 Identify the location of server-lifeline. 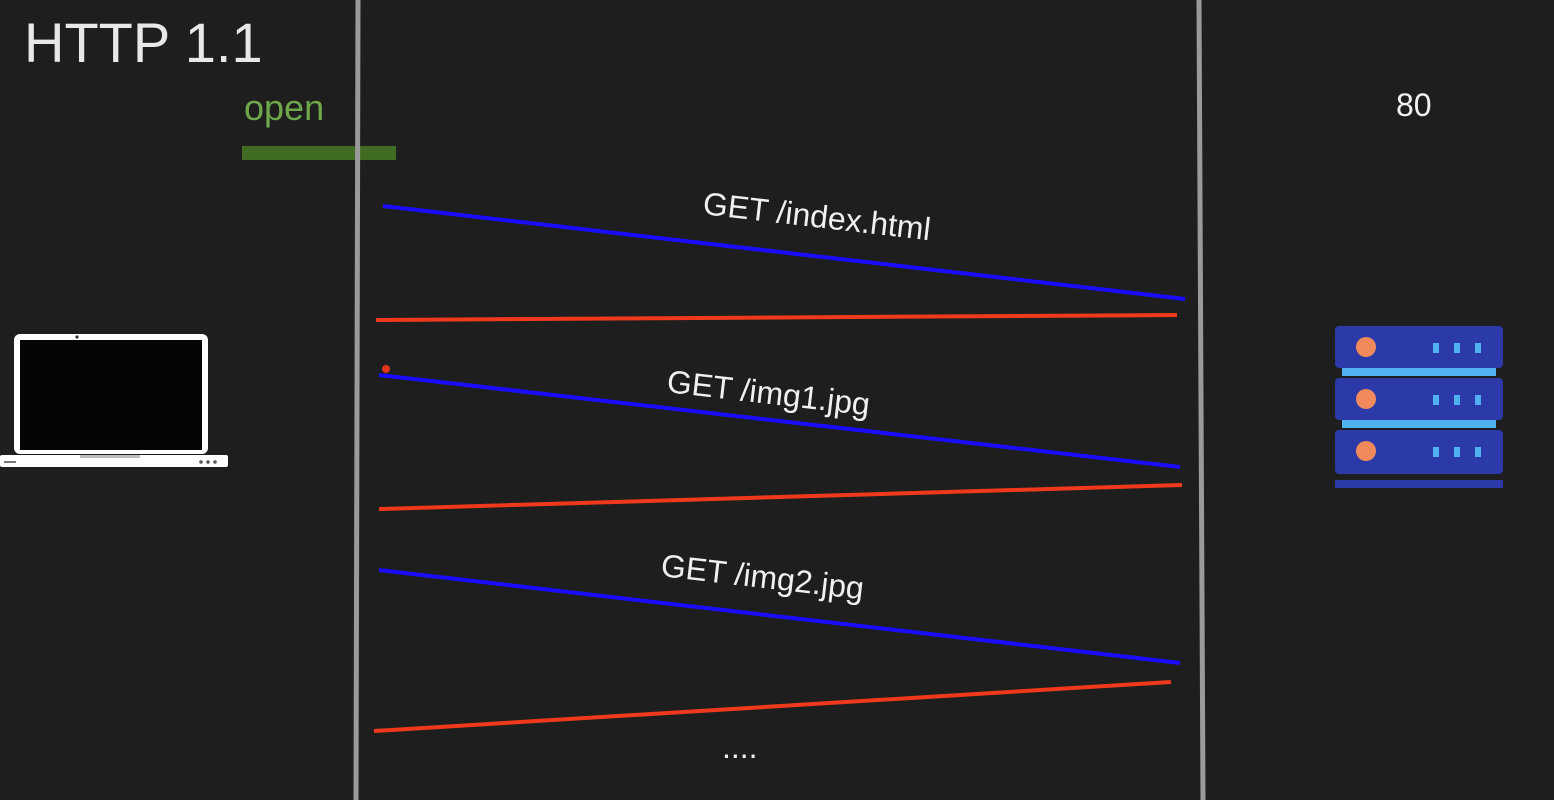
(1201, 400).